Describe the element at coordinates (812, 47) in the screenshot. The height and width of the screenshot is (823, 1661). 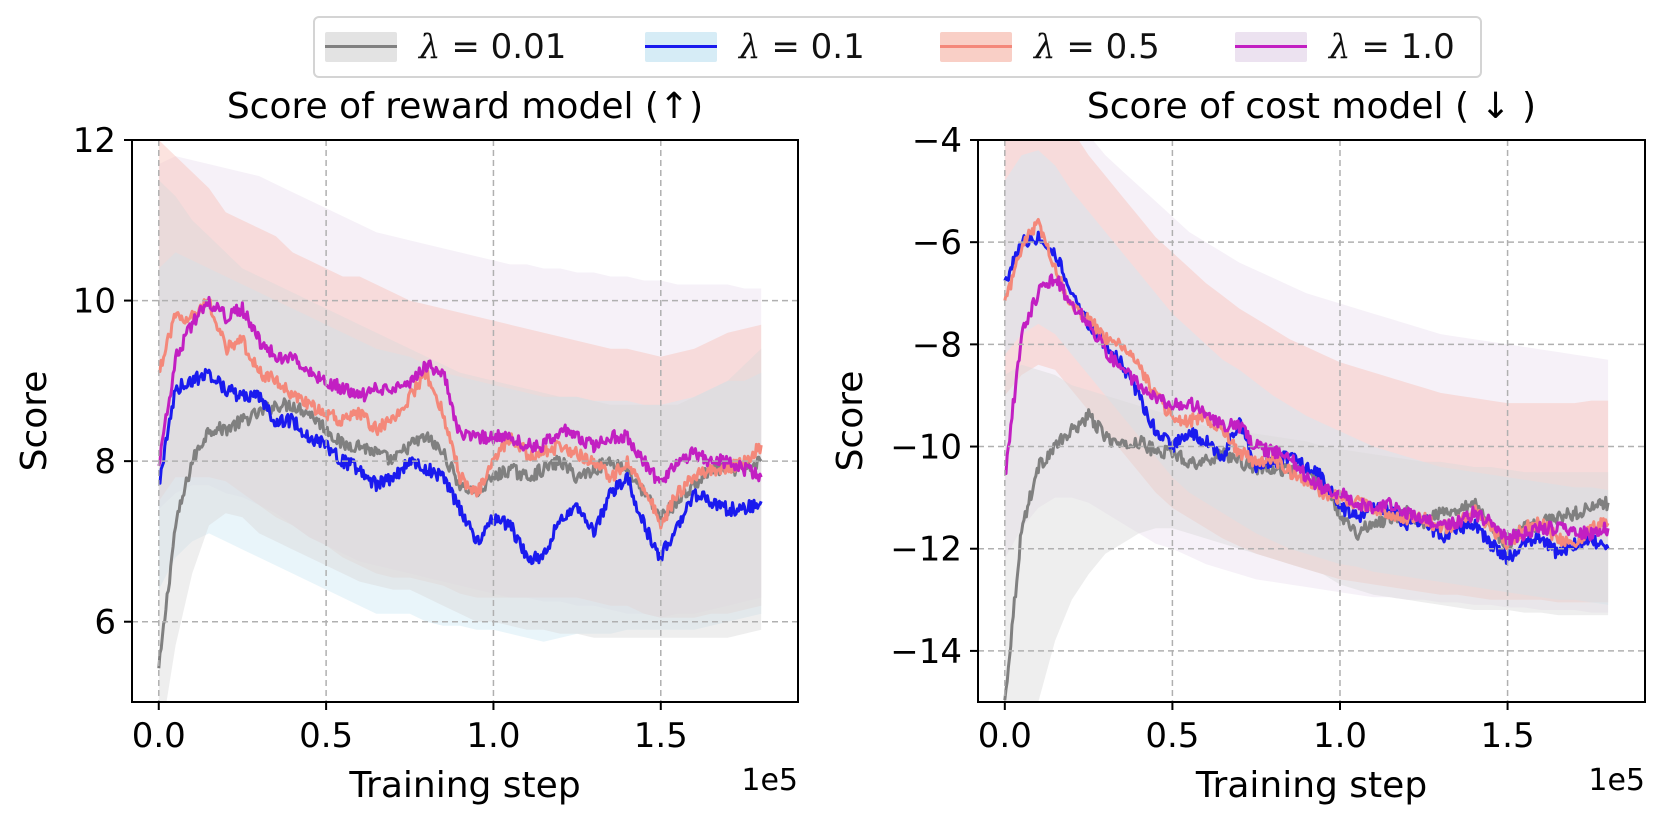
I see `legend-text: = 0.1` at that location.